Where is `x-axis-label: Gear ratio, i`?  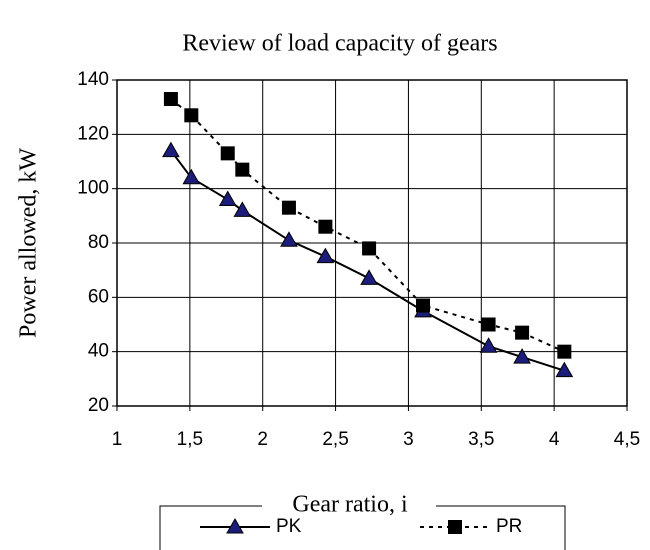 x-axis-label: Gear ratio, i is located at coordinates (350, 505).